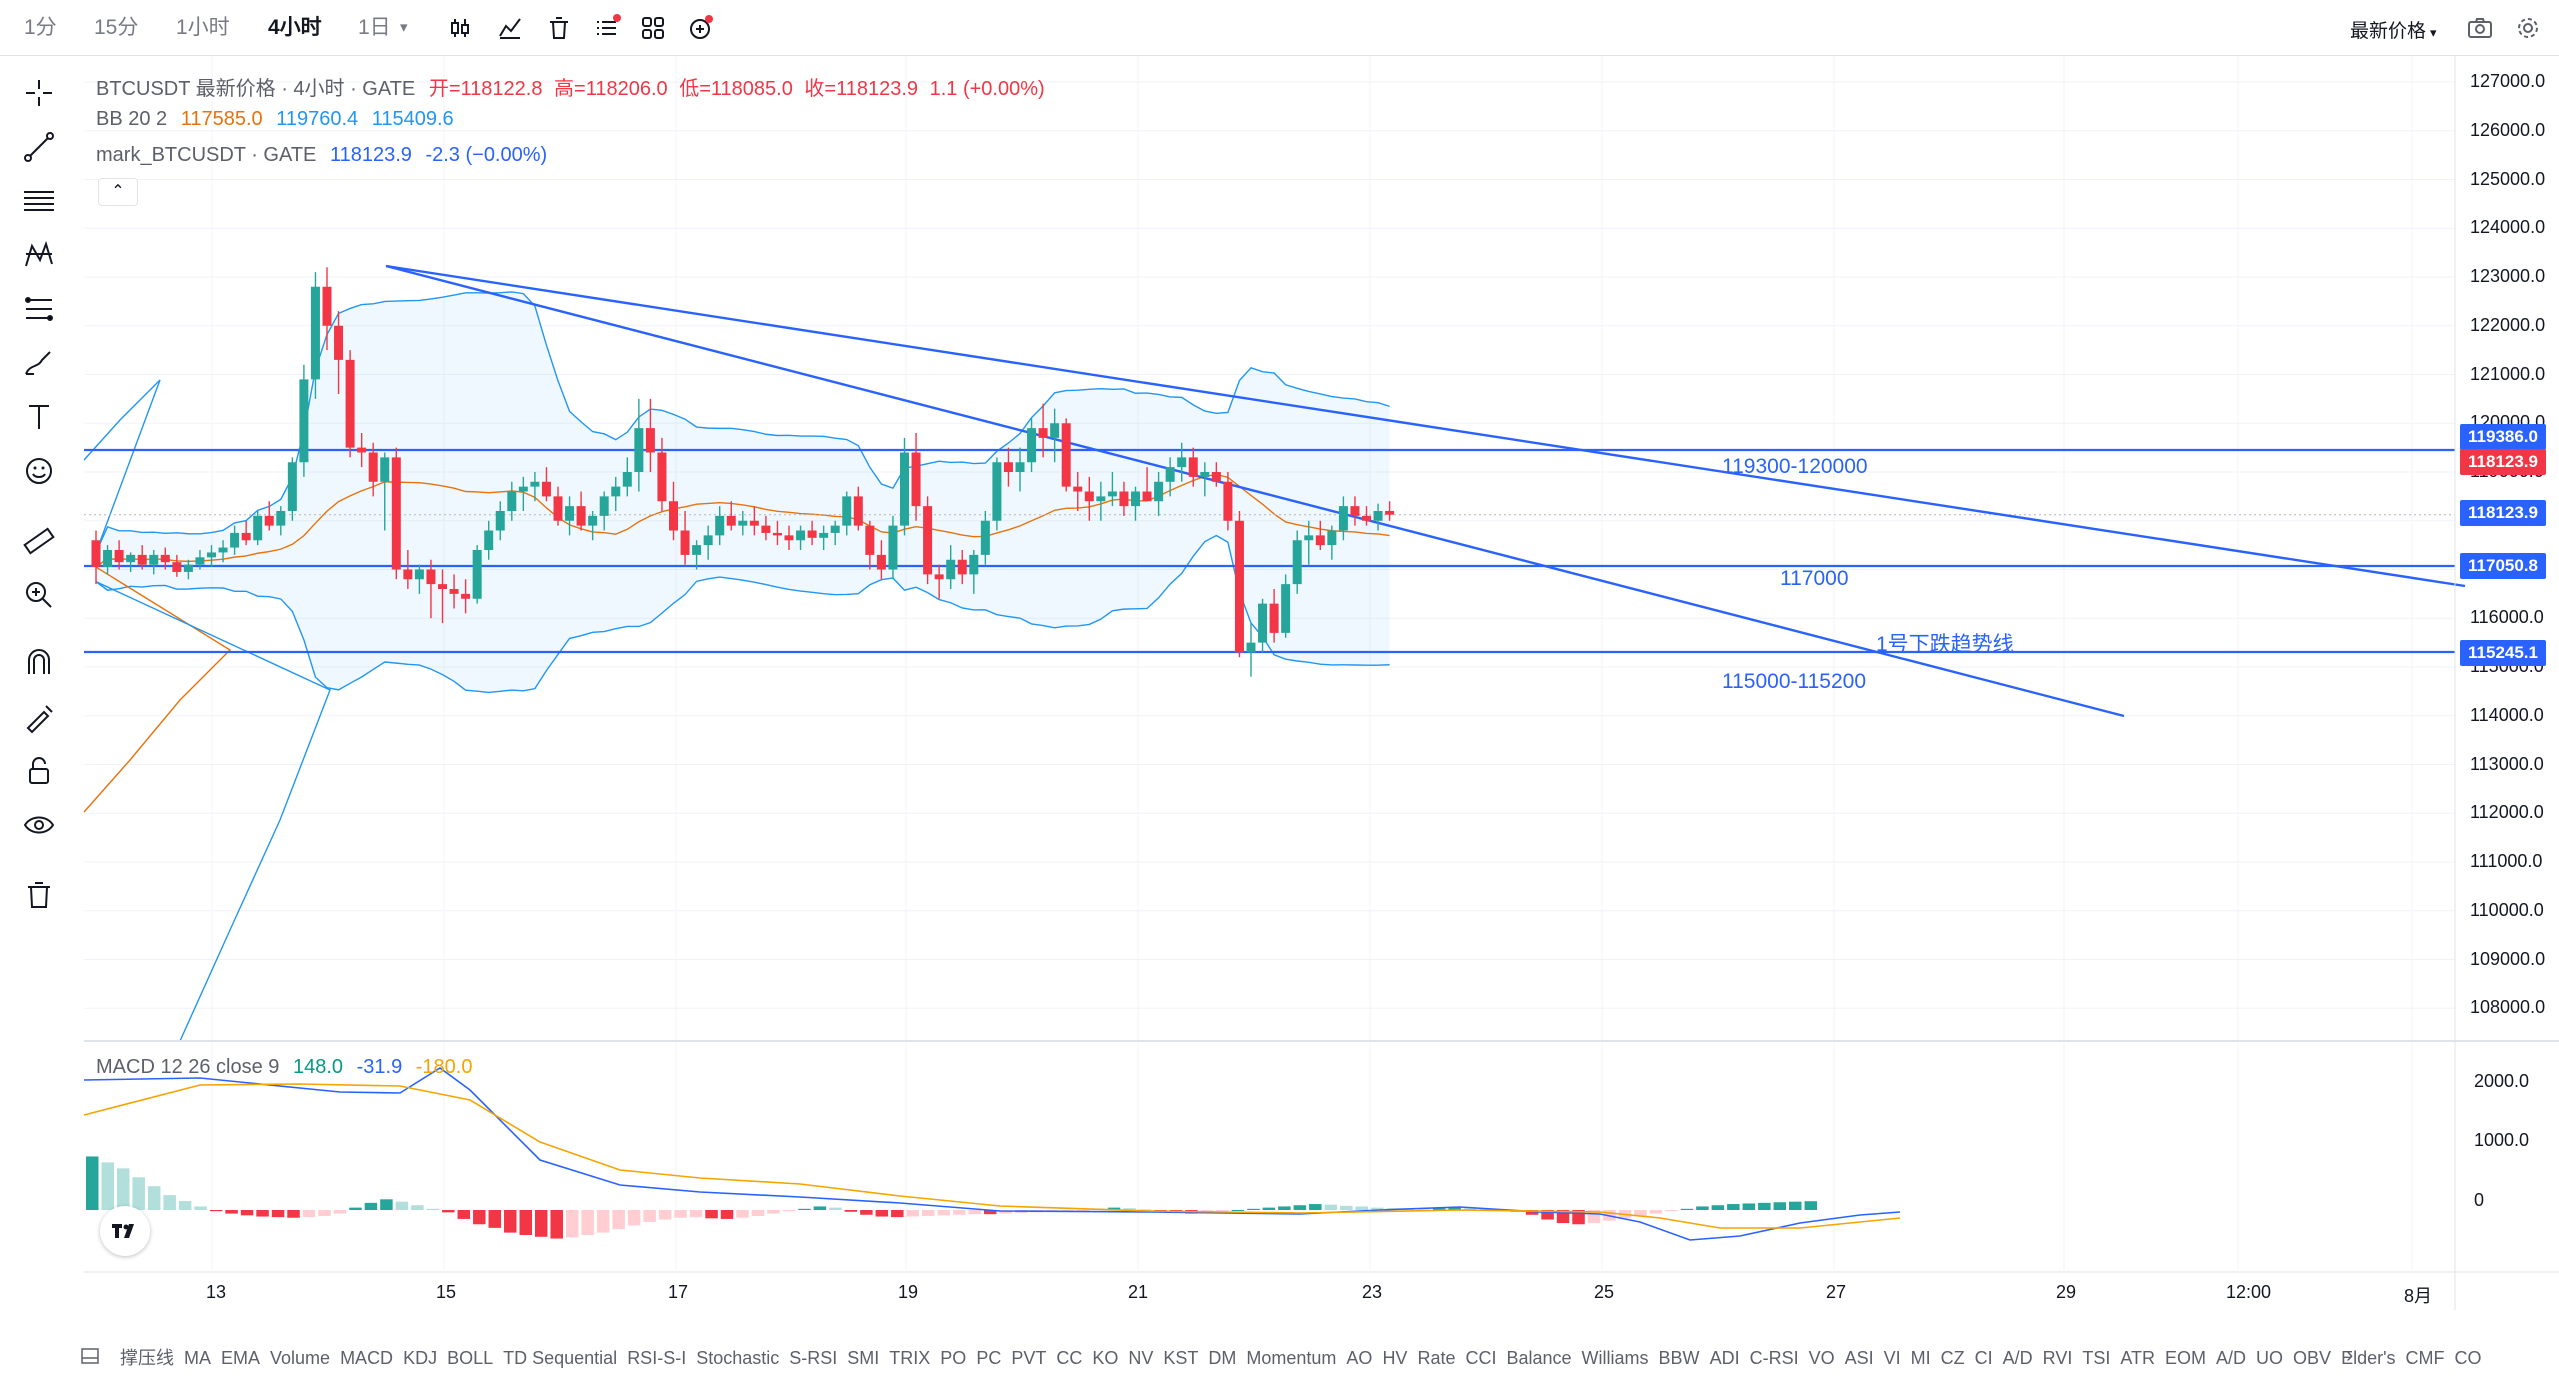 This screenshot has width=2559, height=1378. Describe the element at coordinates (39, 895) in the screenshot. I see `delete-drawings-icon` at that location.